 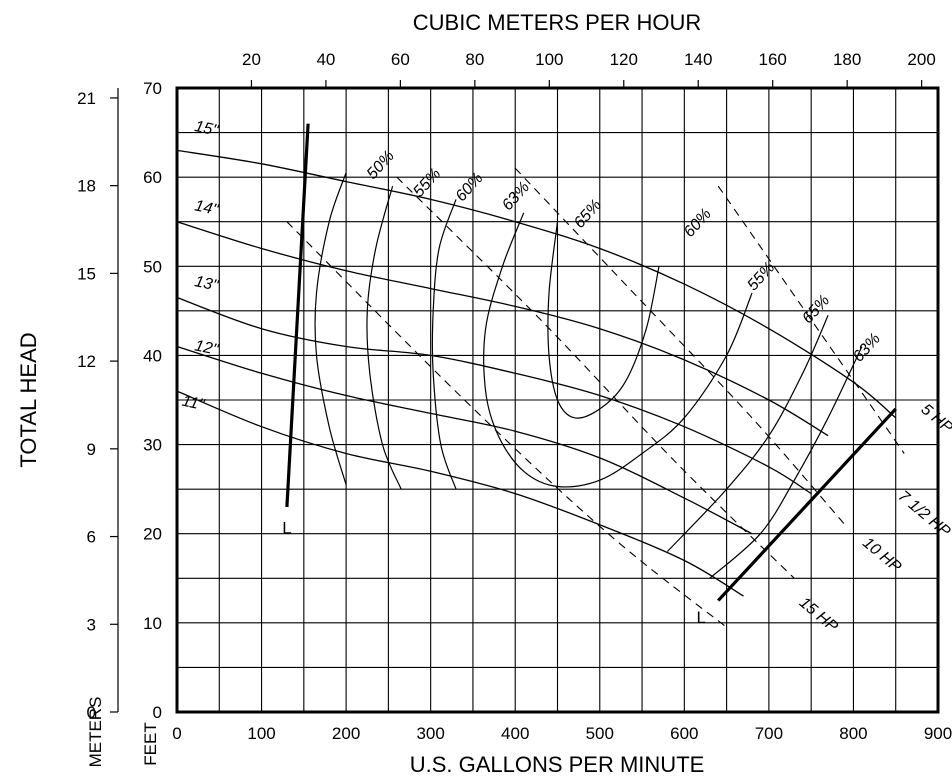 I want to click on impeller-curve, so click(x=464, y=440).